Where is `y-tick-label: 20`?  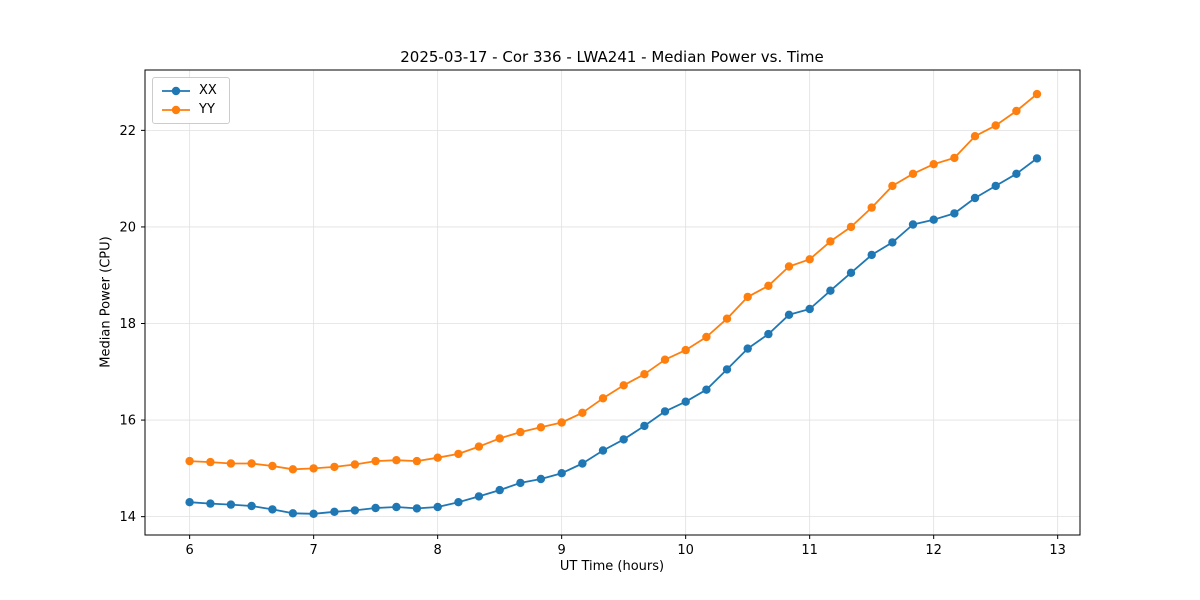
y-tick-label: 20 is located at coordinates (127, 227).